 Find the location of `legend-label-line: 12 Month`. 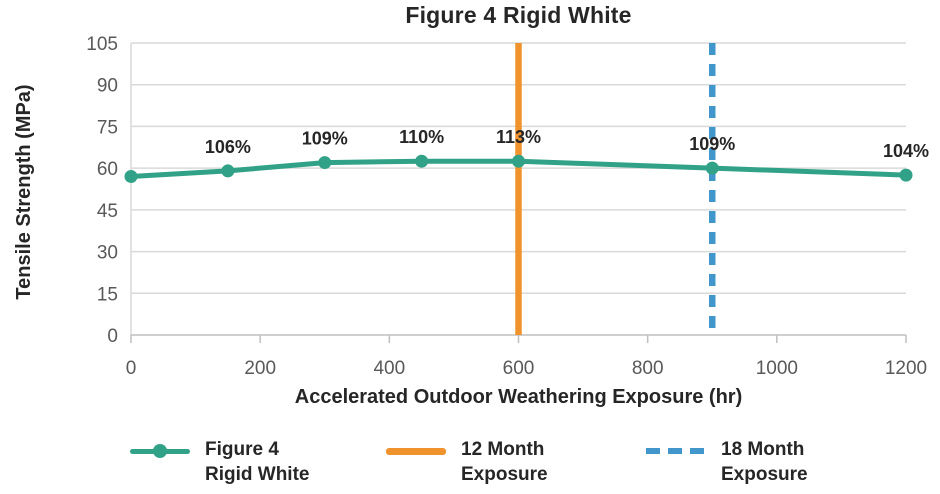

legend-label-line: 12 Month is located at coordinates (503, 449).